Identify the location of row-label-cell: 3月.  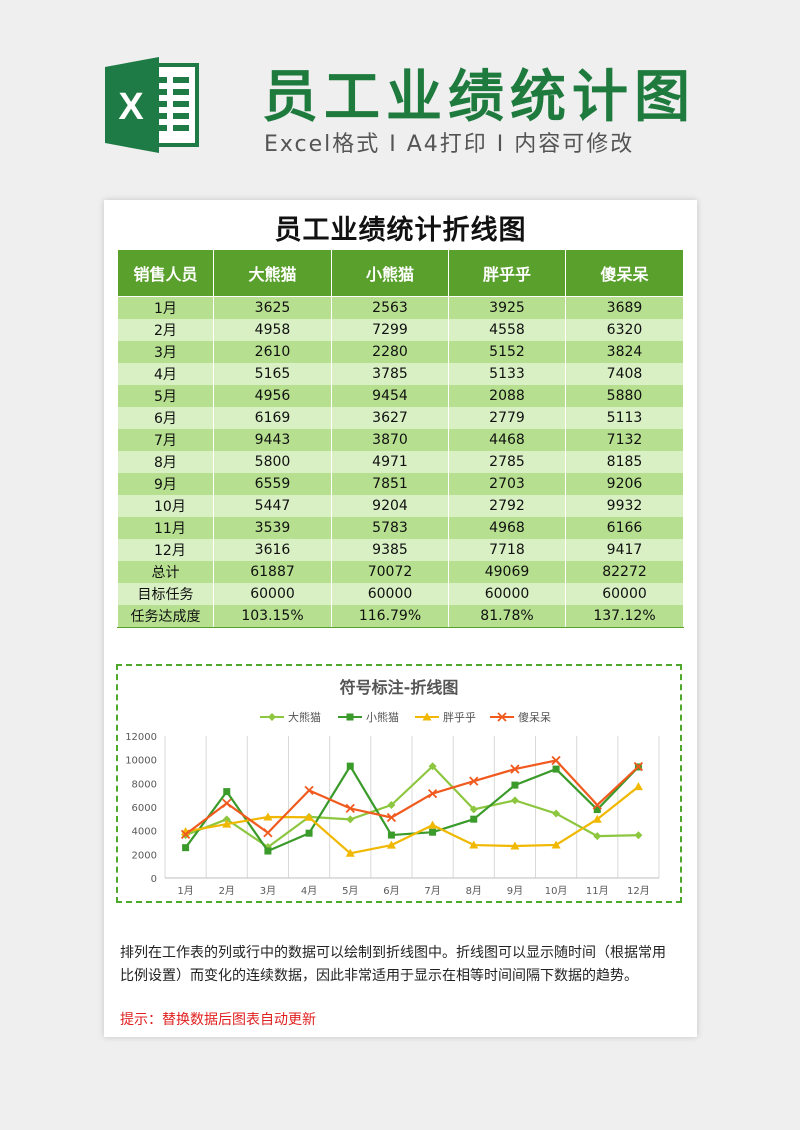
(165, 352).